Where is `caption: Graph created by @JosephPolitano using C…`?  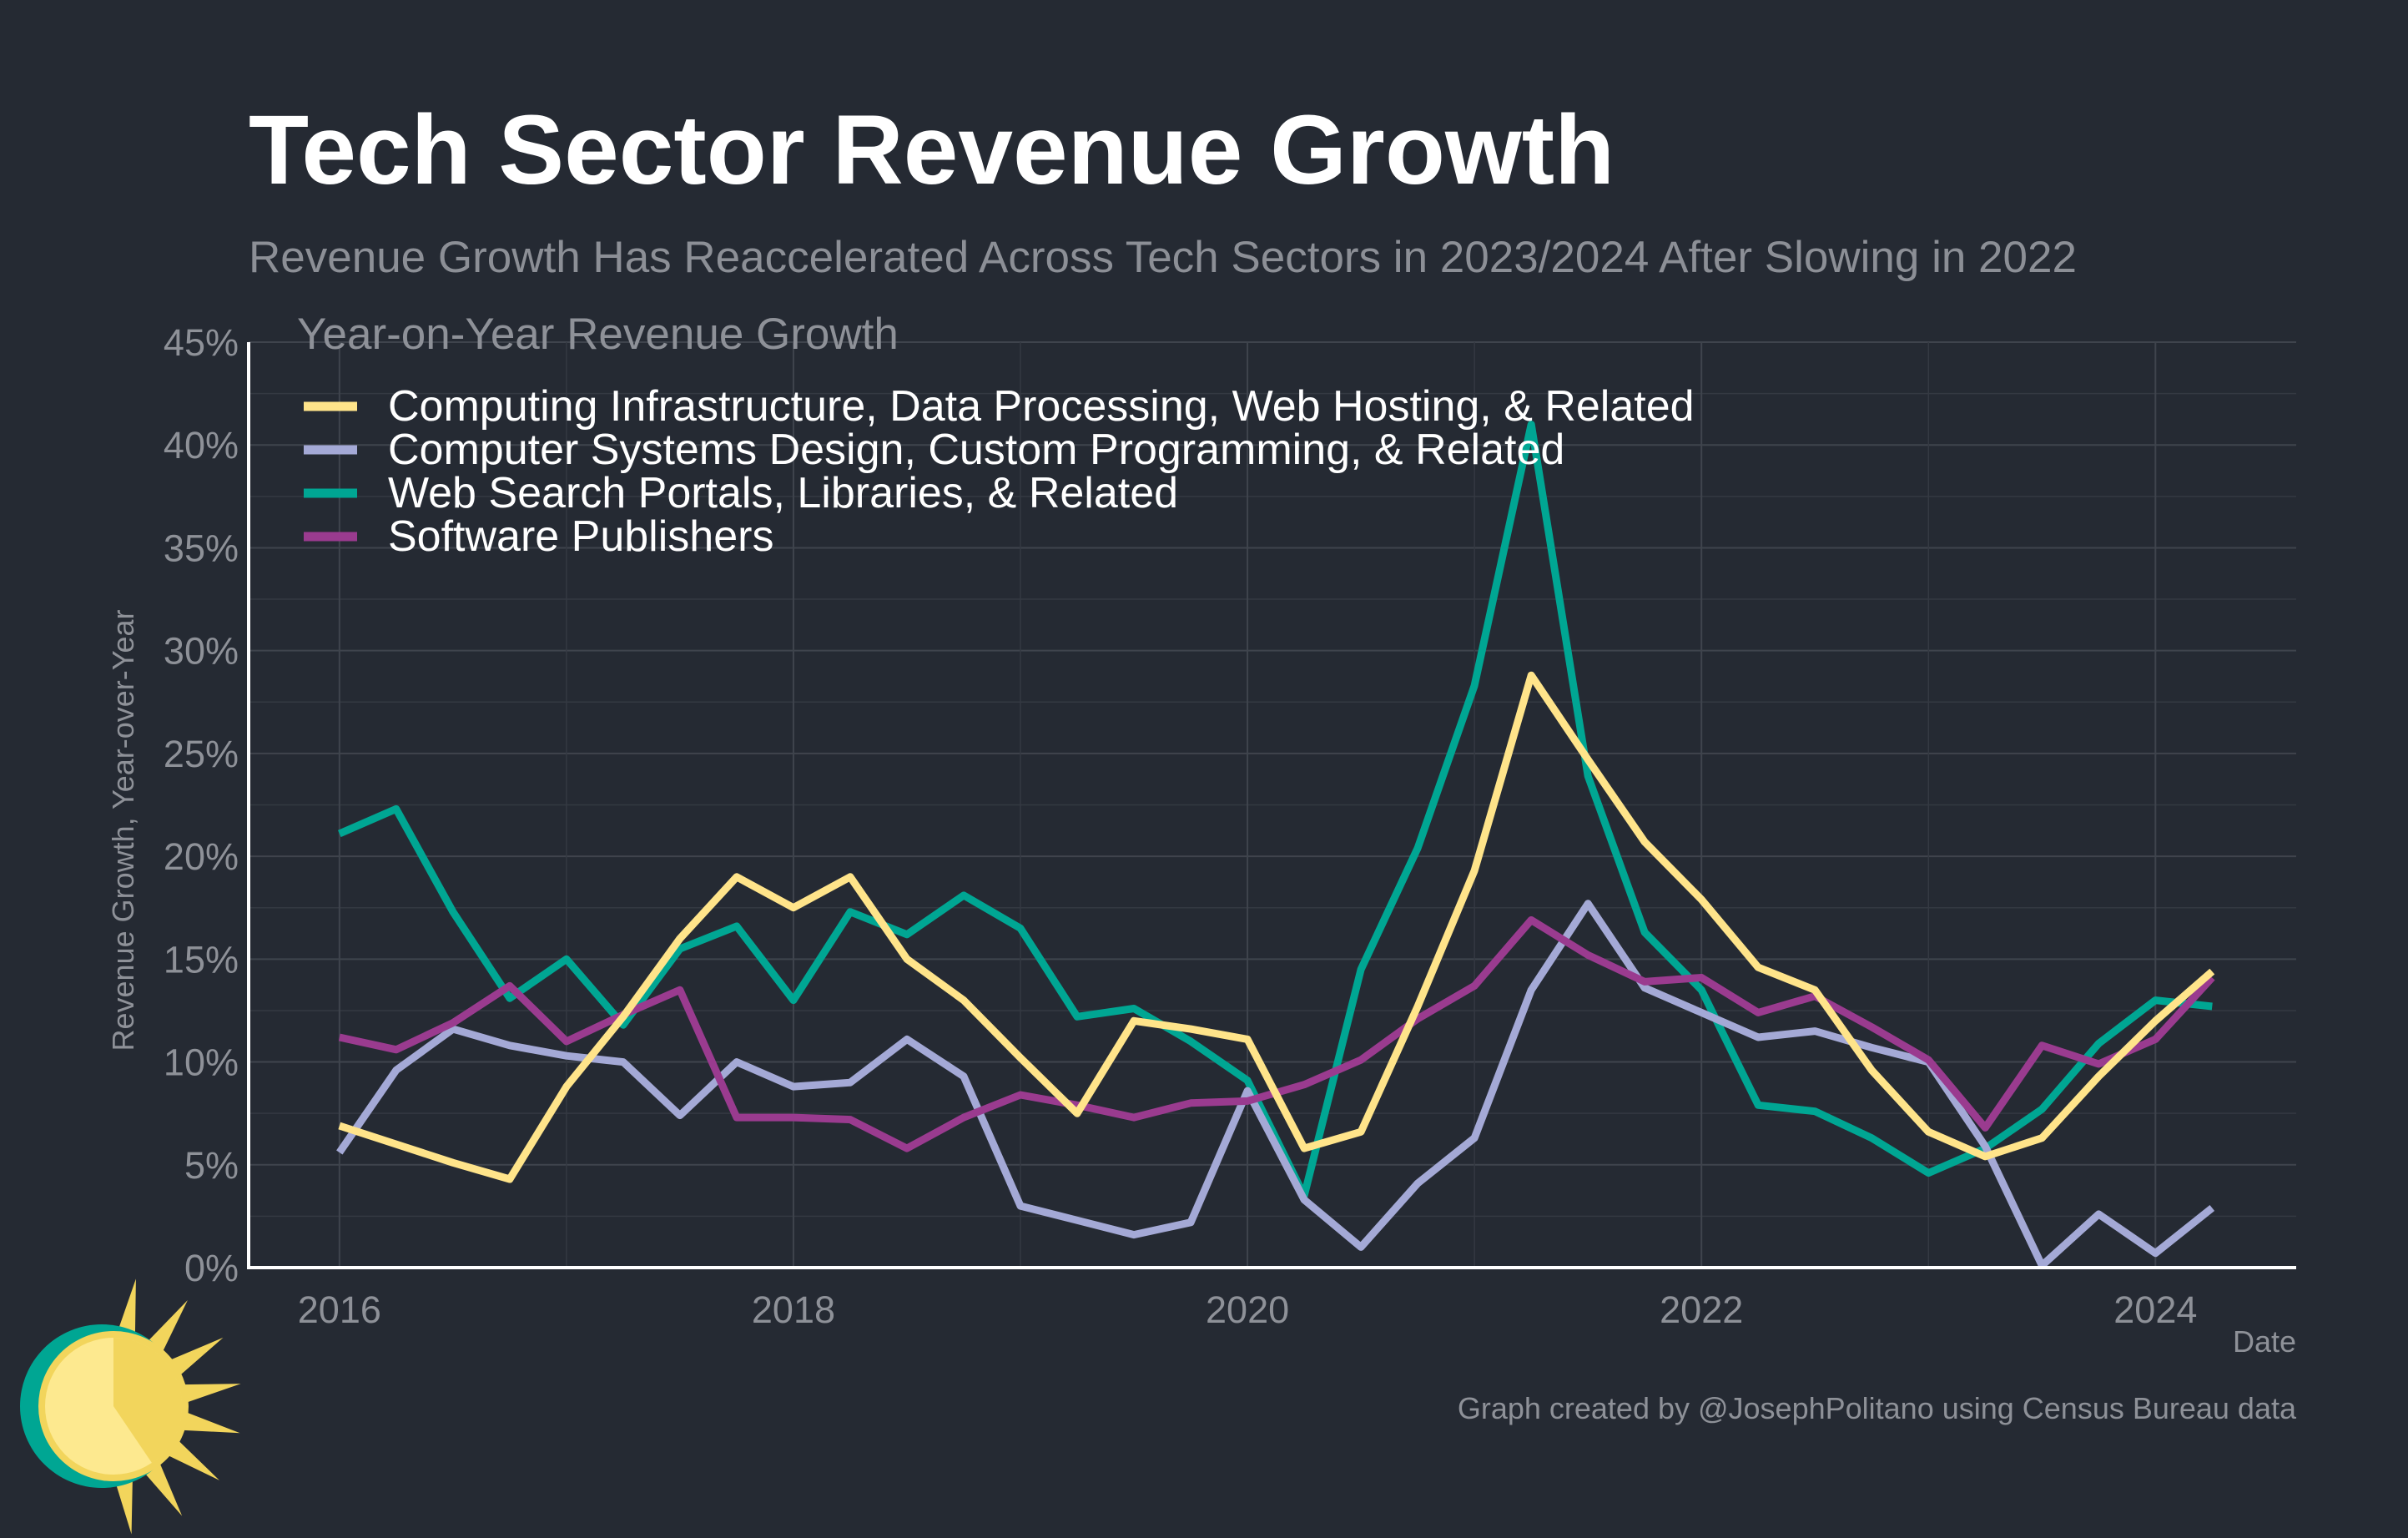 caption: Graph created by @JosephPolitano using C… is located at coordinates (1877, 1408).